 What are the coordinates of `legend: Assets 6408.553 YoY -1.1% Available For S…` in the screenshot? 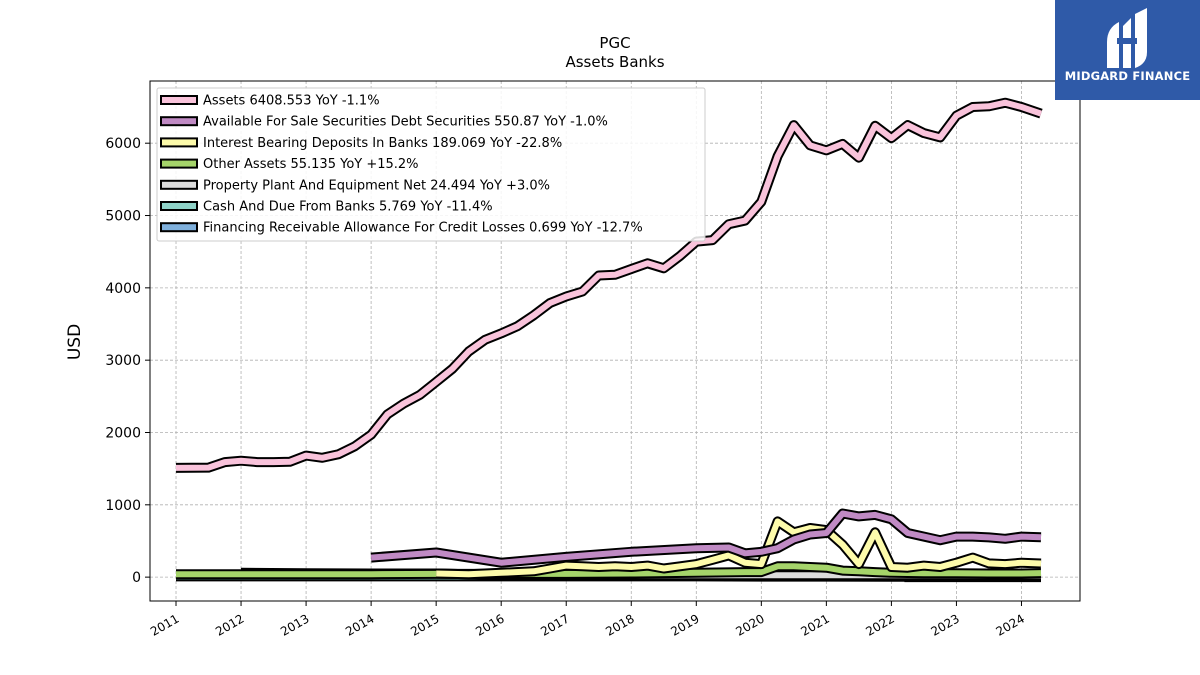 It's located at (431, 164).